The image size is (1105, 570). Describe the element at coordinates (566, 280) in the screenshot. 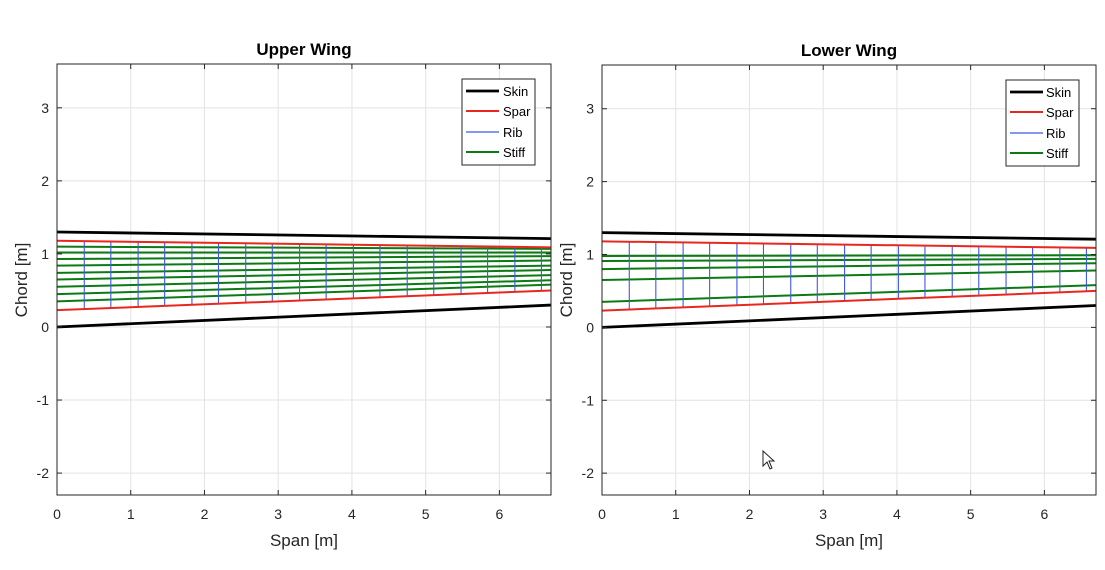

I see `ylabel-lower-wing: Chord [m]` at that location.